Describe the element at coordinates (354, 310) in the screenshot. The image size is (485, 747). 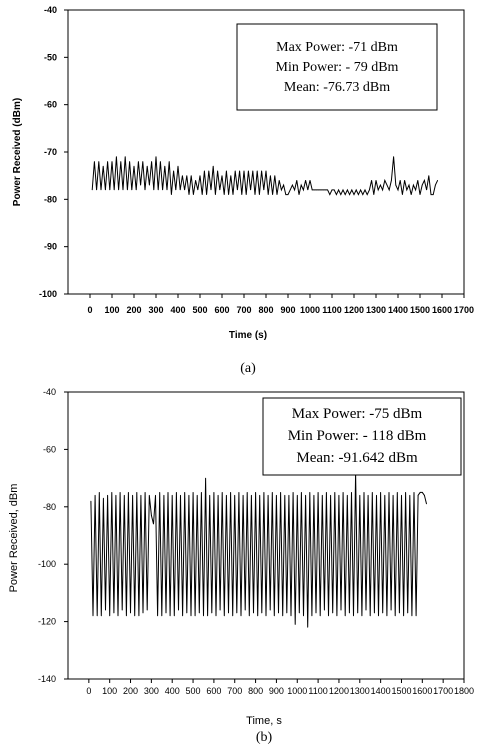
I see `x-tick-label: 1200` at that location.